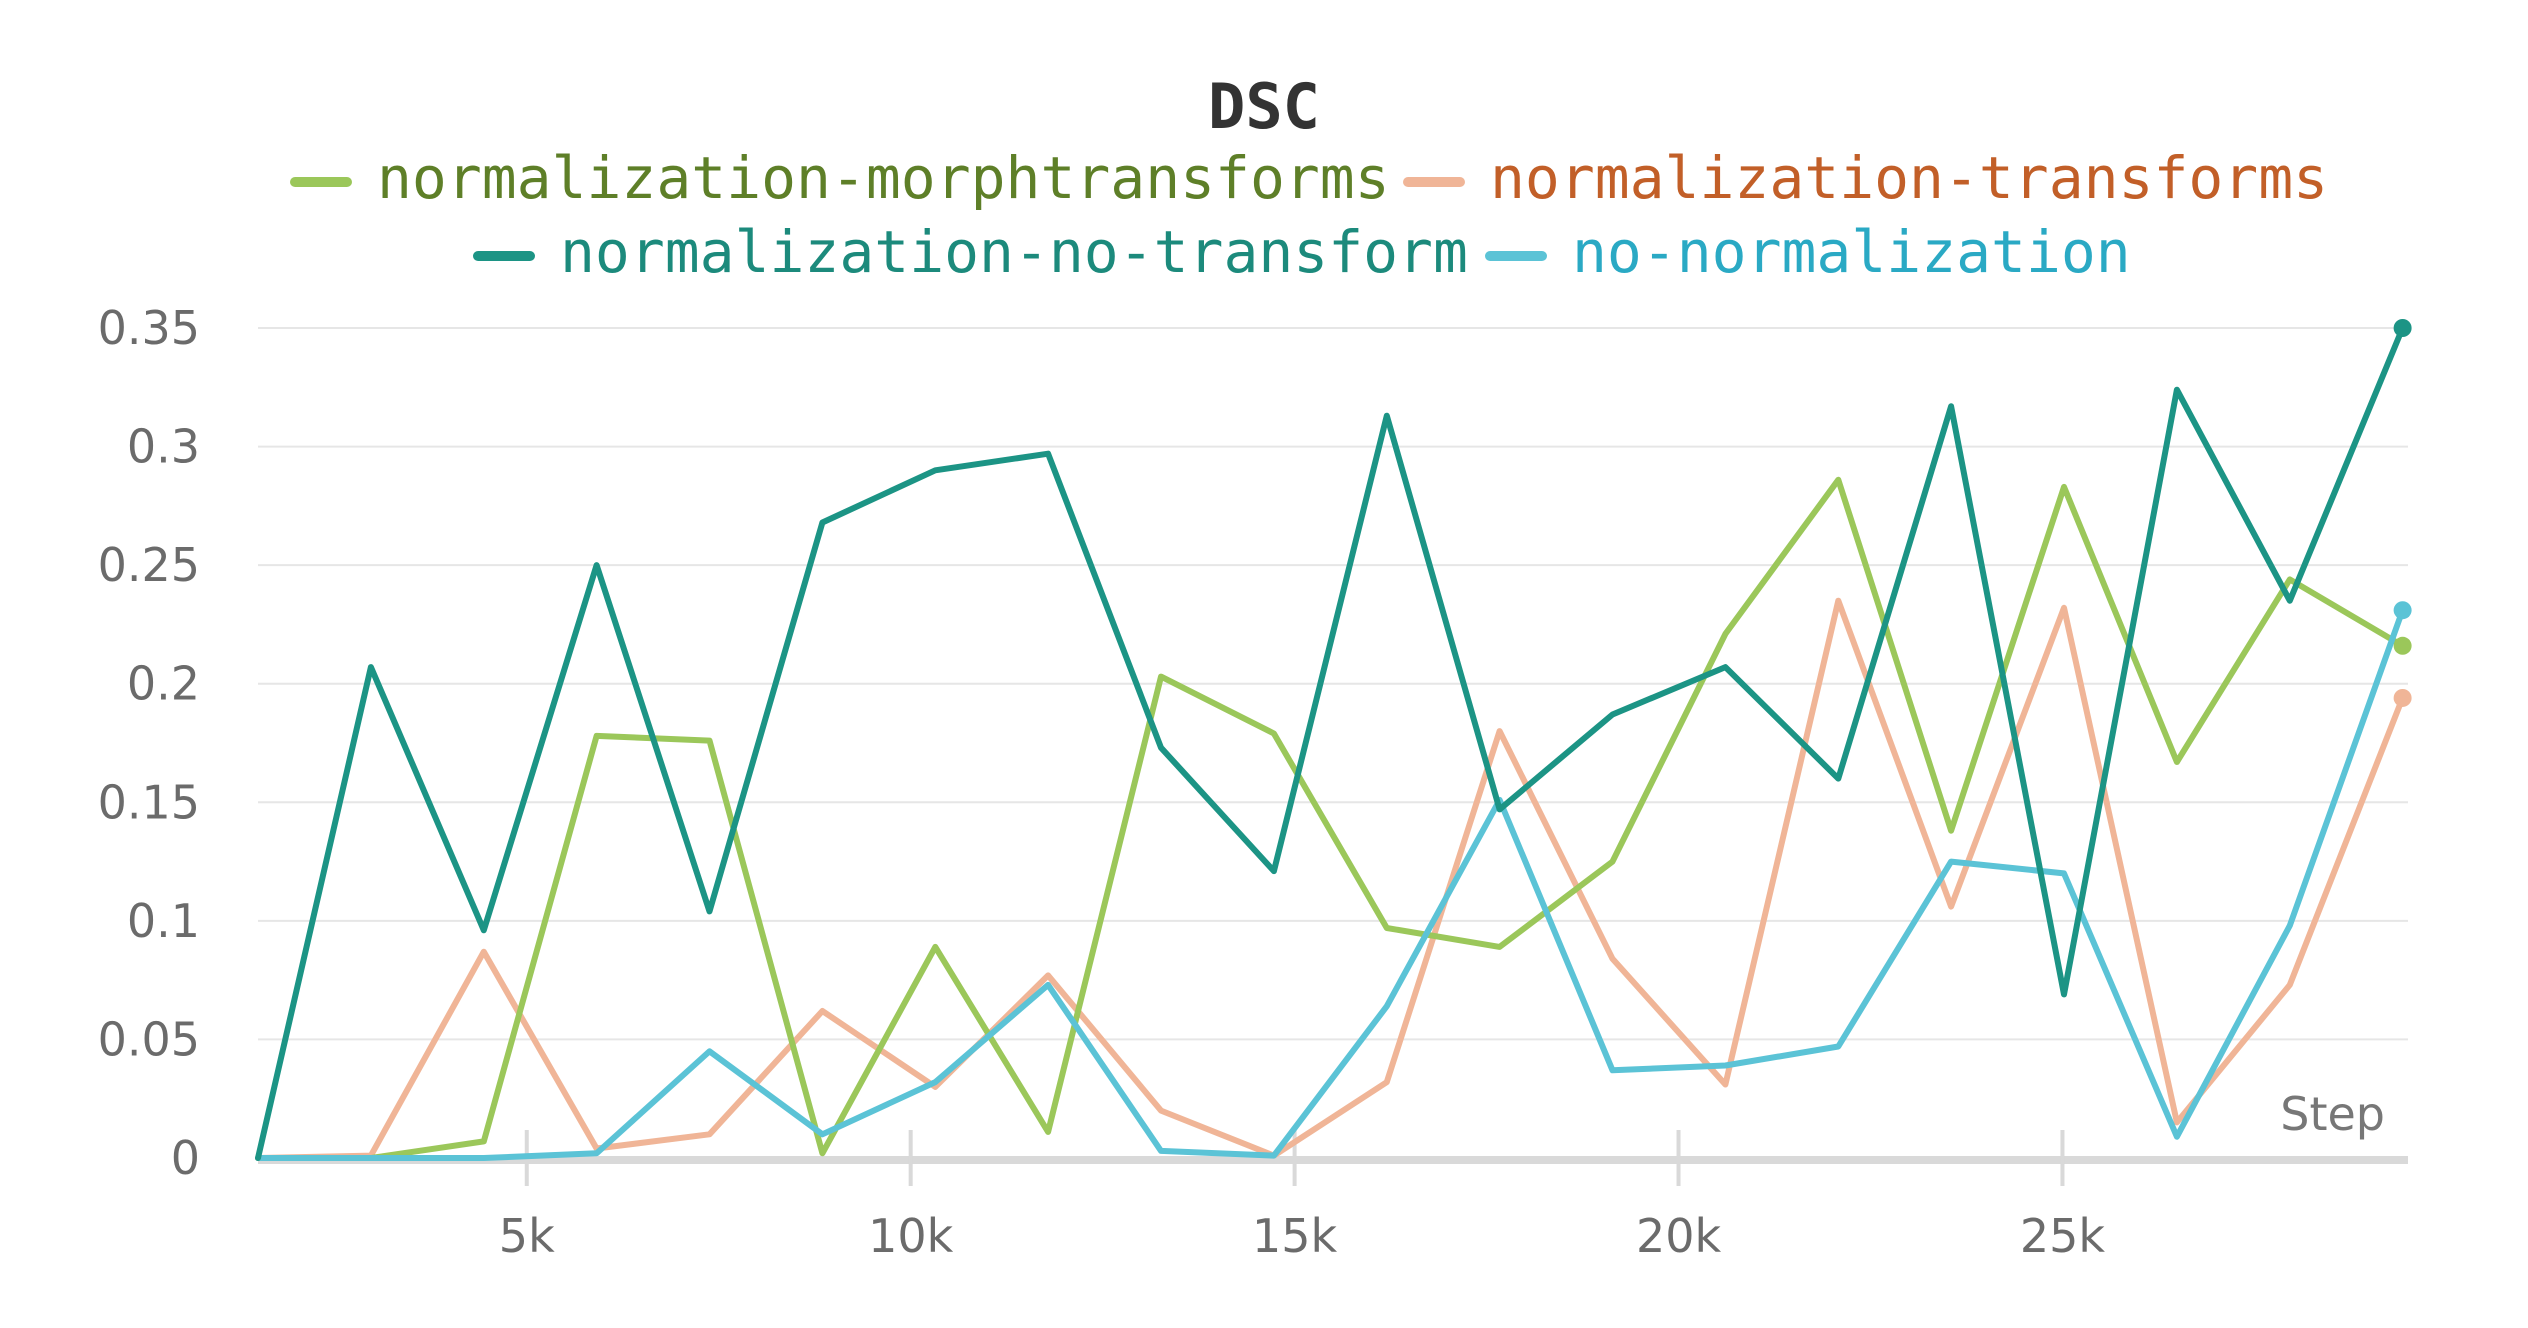 The image size is (2528, 1328). I want to click on y-tick-label: 0.35, so click(149, 328).